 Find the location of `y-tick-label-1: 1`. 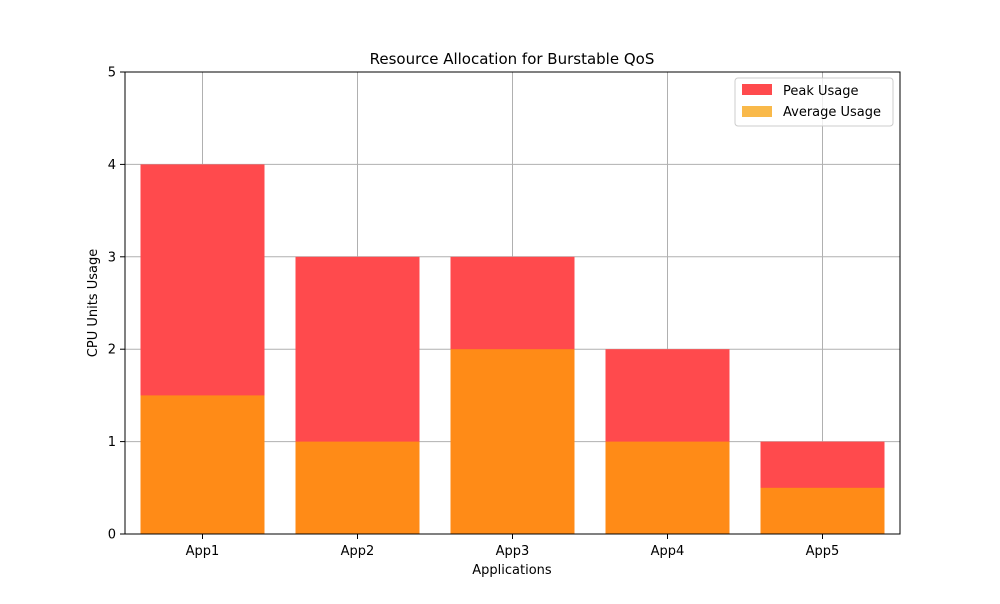

y-tick-label-1: 1 is located at coordinates (112, 442).